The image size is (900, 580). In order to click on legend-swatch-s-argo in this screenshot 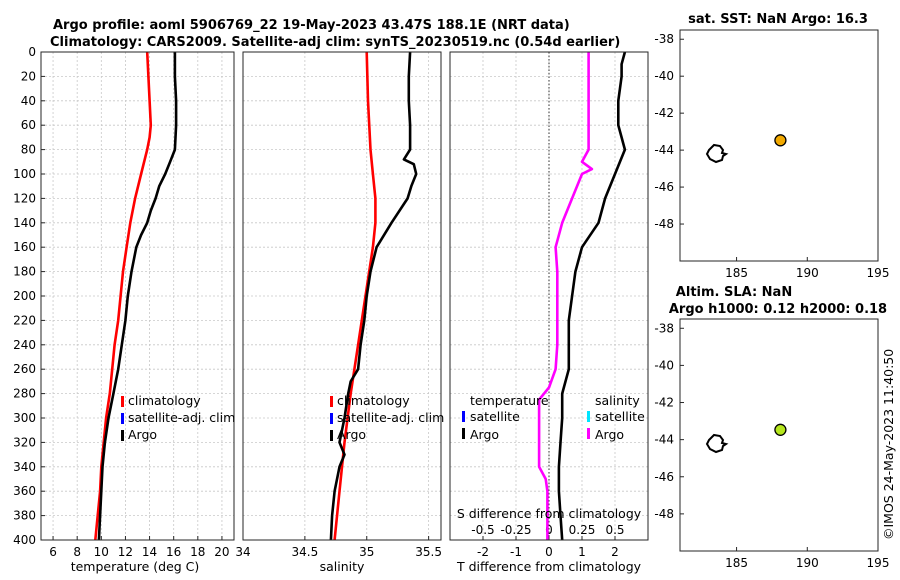, I will do `click(588, 433)`.